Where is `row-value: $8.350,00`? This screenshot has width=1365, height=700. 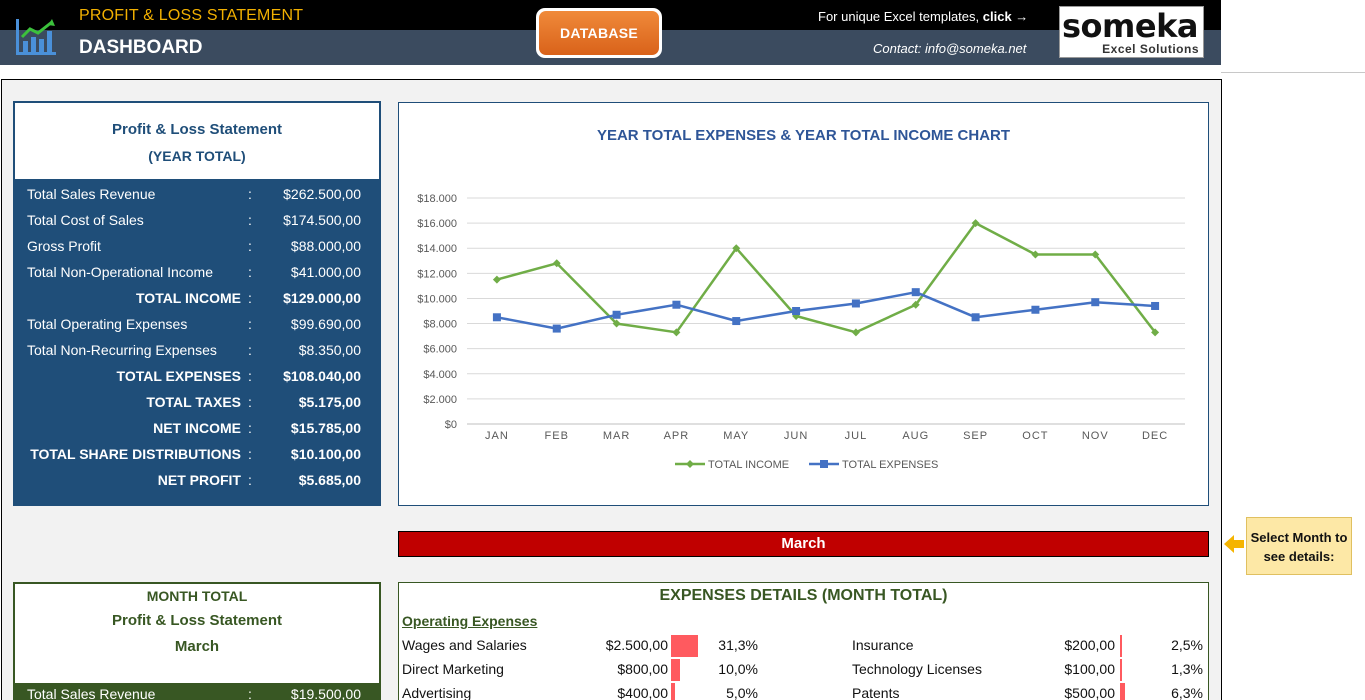 row-value: $8.350,00 is located at coordinates (329, 350).